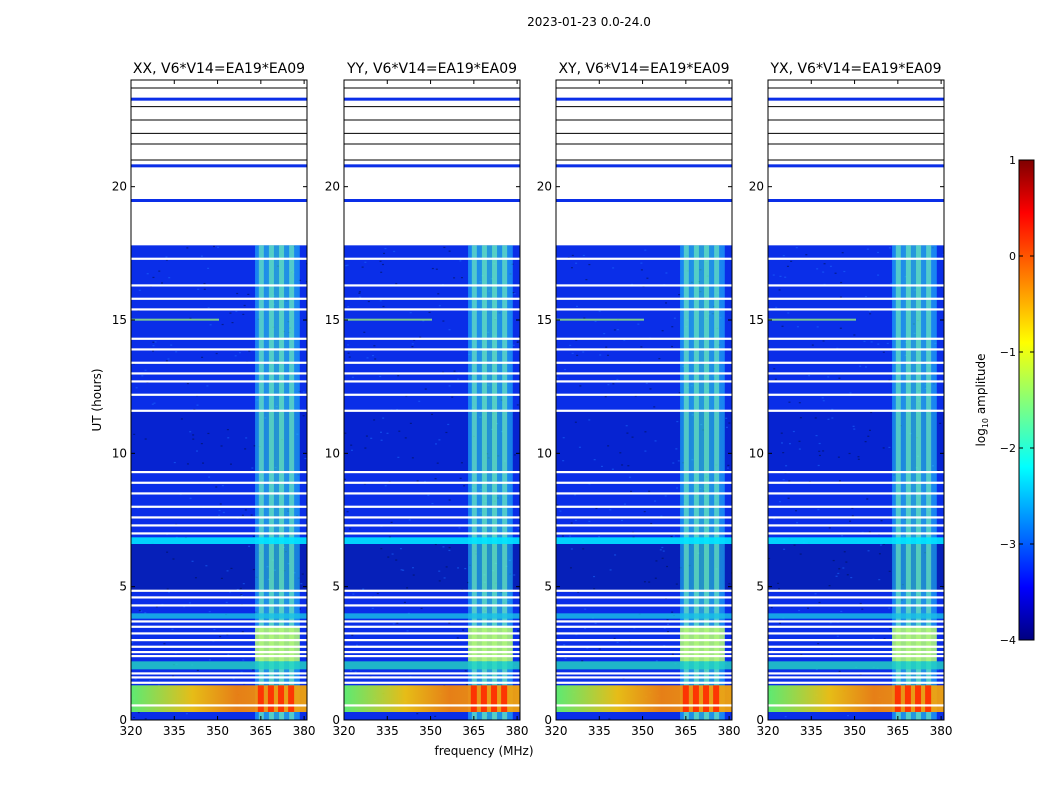 The width and height of the screenshot is (1050, 804). What do you see at coordinates (1008, 352) in the screenshot?
I see `colorbar-tick-label: −1` at bounding box center [1008, 352].